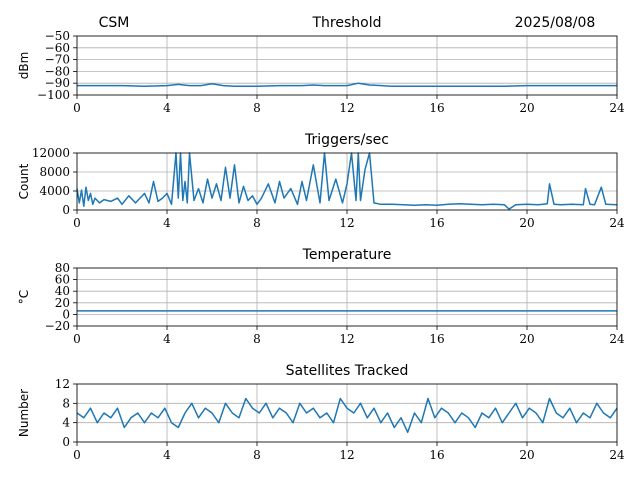 Image resolution: width=640 pixels, height=480 pixels. Describe the element at coordinates (62, 384) in the screenshot. I see `y-tick-label: 12` at that location.